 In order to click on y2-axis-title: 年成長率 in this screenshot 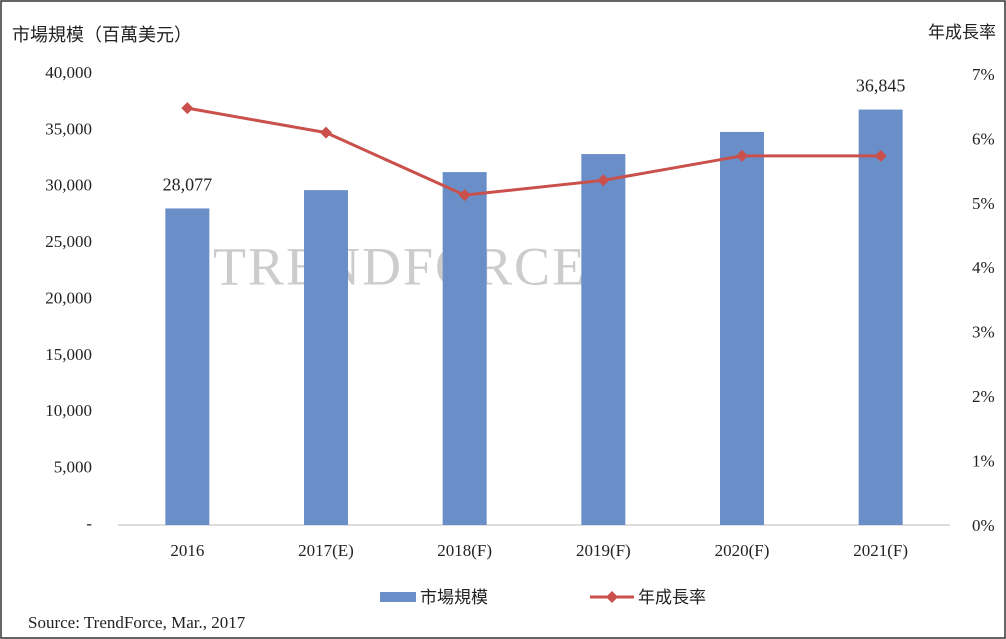, I will do `click(962, 33)`.